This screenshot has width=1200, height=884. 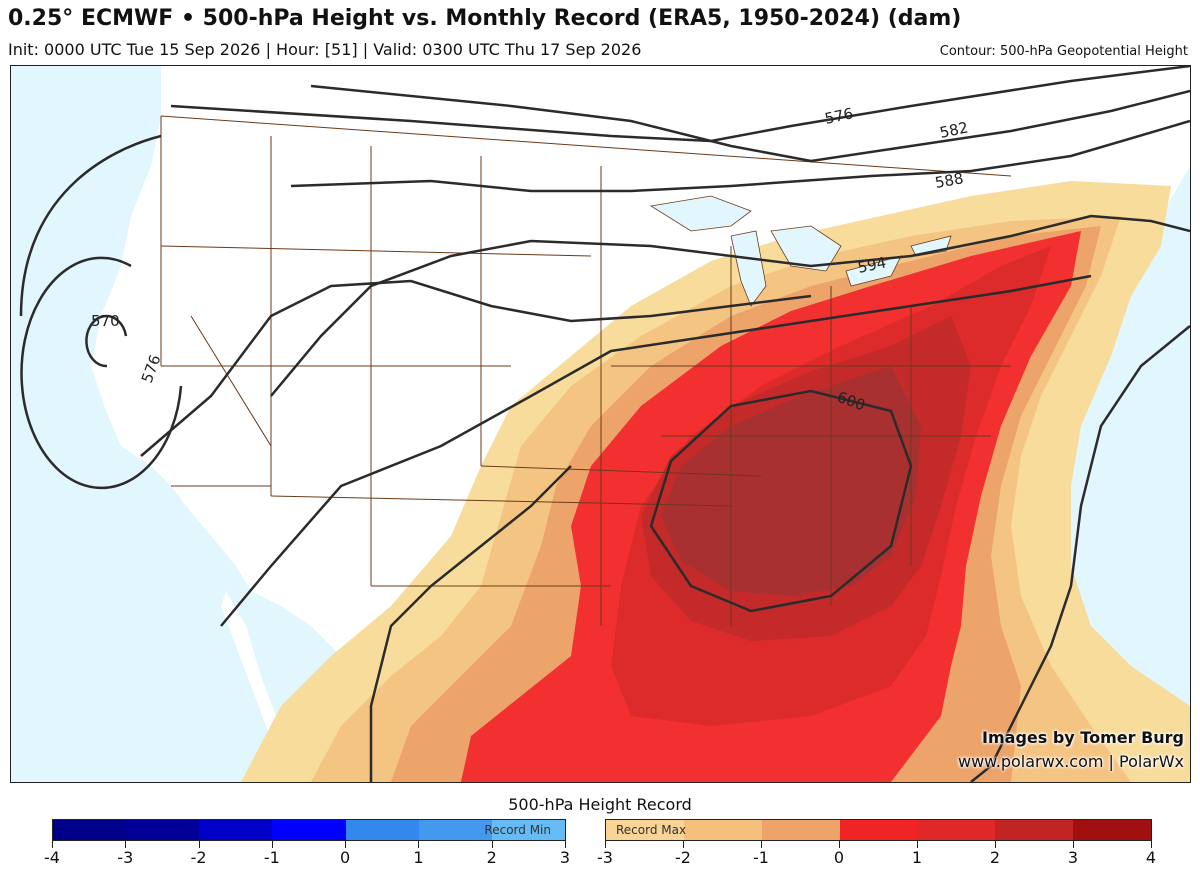 What do you see at coordinates (949, 180) in the screenshot?
I see `contour-label-588: 588` at bounding box center [949, 180].